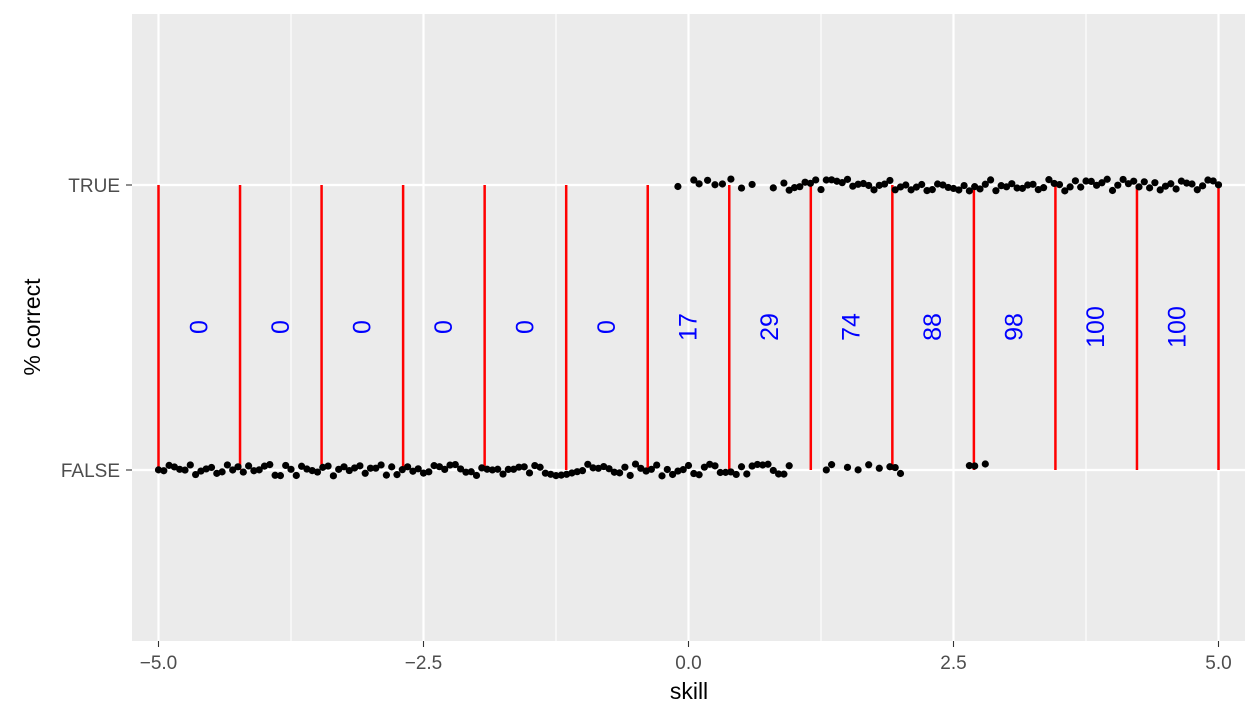  Describe the element at coordinates (1178, 327) in the screenshot. I see `bin-percent-label: 100` at that location.